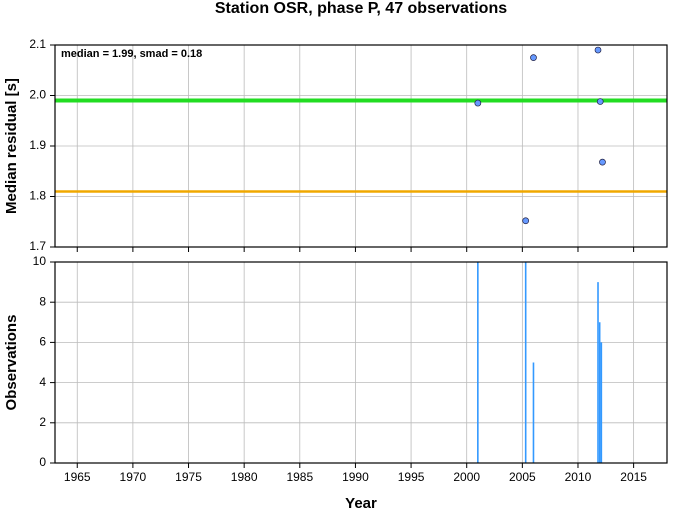 This screenshot has width=673, height=511. Describe the element at coordinates (42, 422) in the screenshot. I see `y-tick-label: 2` at that location.